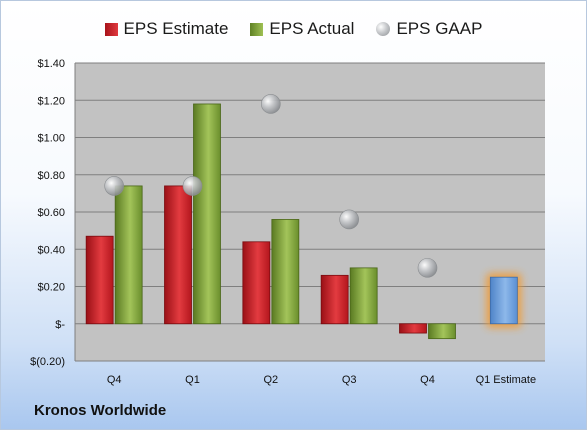 Image resolution: width=587 pixels, height=430 pixels. I want to click on legend-label-eps-gaap: EPS GAAP, so click(439, 28).